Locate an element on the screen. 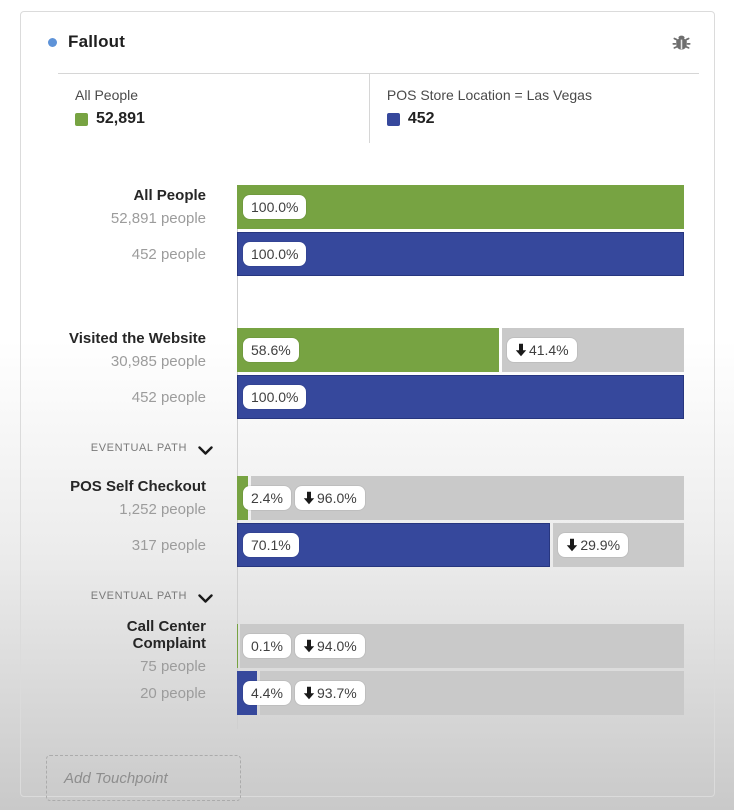  touchpoint-count-primary: 52,891 people is located at coordinates (158, 218).